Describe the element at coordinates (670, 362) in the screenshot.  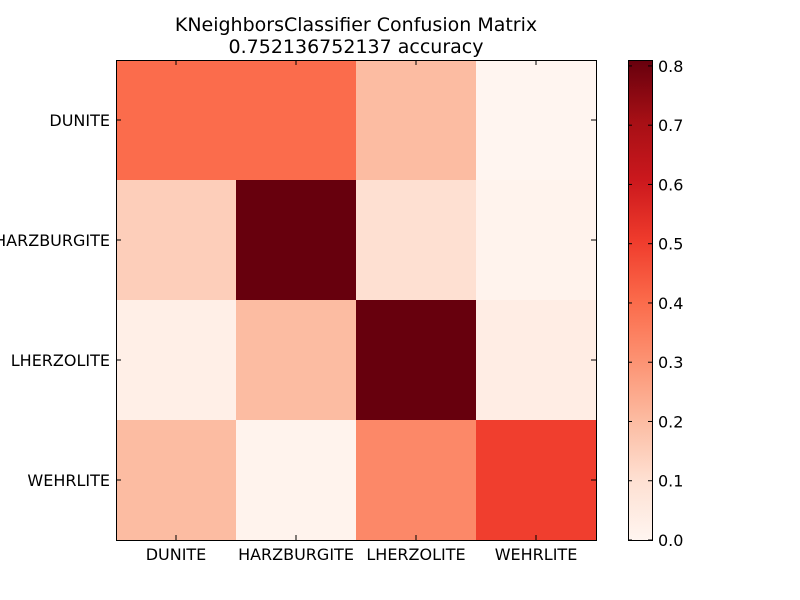
I see `colorbar-tick-label-3: 0.3` at that location.